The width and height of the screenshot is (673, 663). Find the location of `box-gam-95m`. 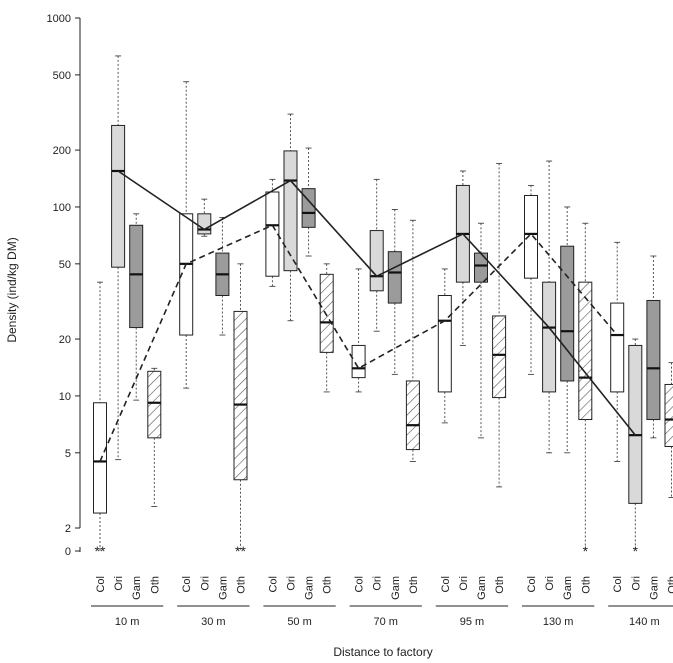

box-gam-95m is located at coordinates (481, 330).